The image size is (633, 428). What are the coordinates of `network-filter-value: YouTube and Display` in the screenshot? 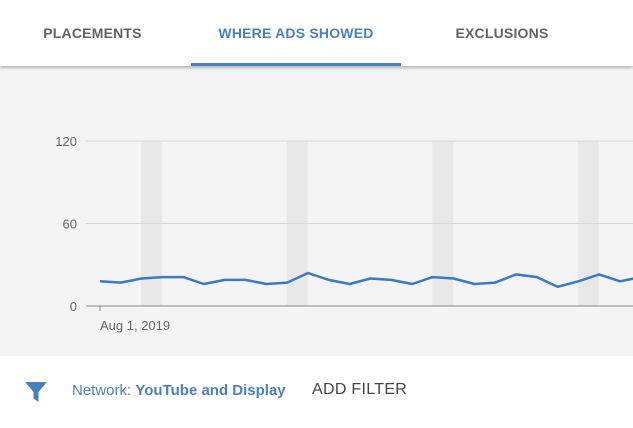 It's located at (210, 390).